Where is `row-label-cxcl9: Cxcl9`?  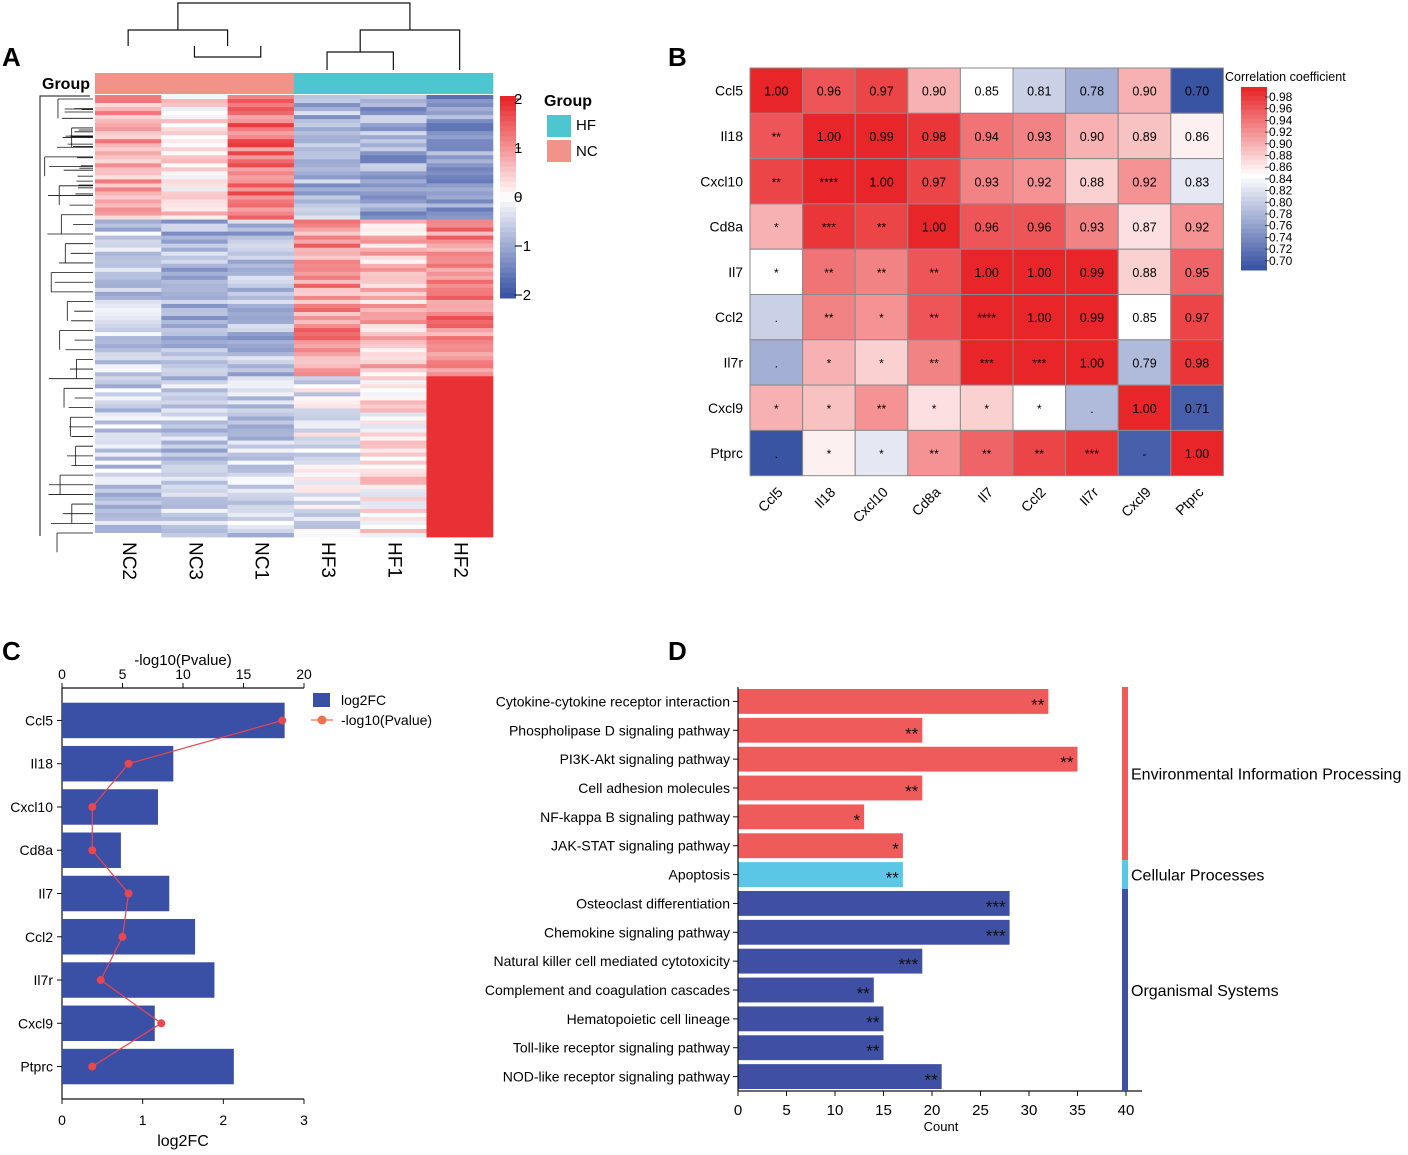
row-label-cxcl9: Cxcl9 is located at coordinates (725, 408).